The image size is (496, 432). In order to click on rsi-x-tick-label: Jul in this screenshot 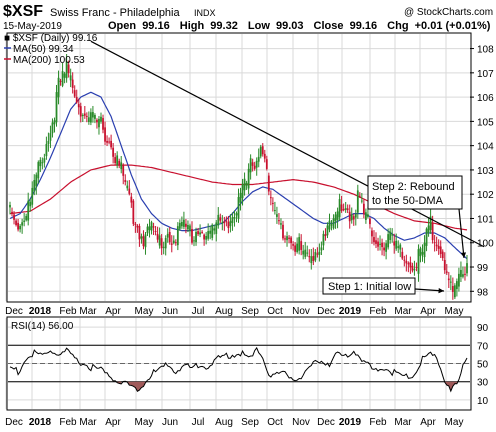, I will do `click(198, 422)`.